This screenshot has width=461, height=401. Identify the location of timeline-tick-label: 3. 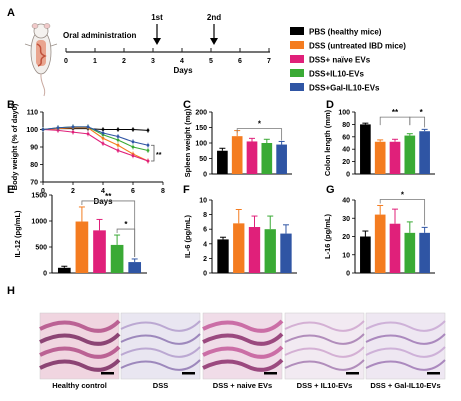
(153, 61).